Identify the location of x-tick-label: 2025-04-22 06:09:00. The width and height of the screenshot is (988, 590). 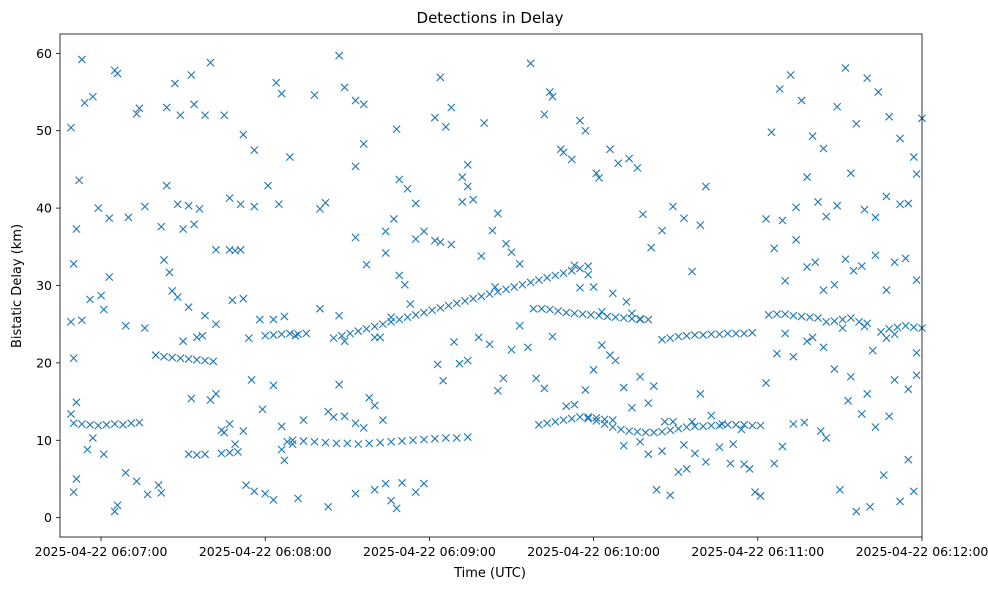
(429, 551).